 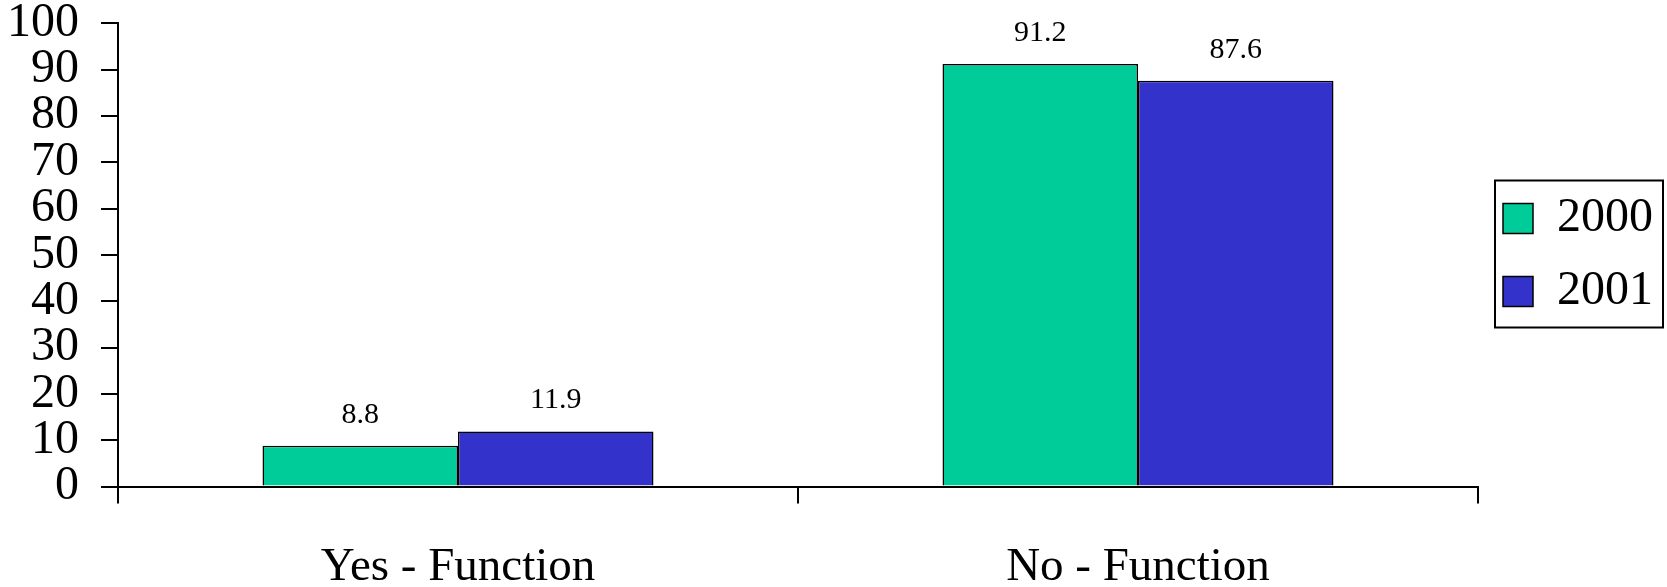 What do you see at coordinates (1605, 288) in the screenshot?
I see `legend-label: 2001` at bounding box center [1605, 288].